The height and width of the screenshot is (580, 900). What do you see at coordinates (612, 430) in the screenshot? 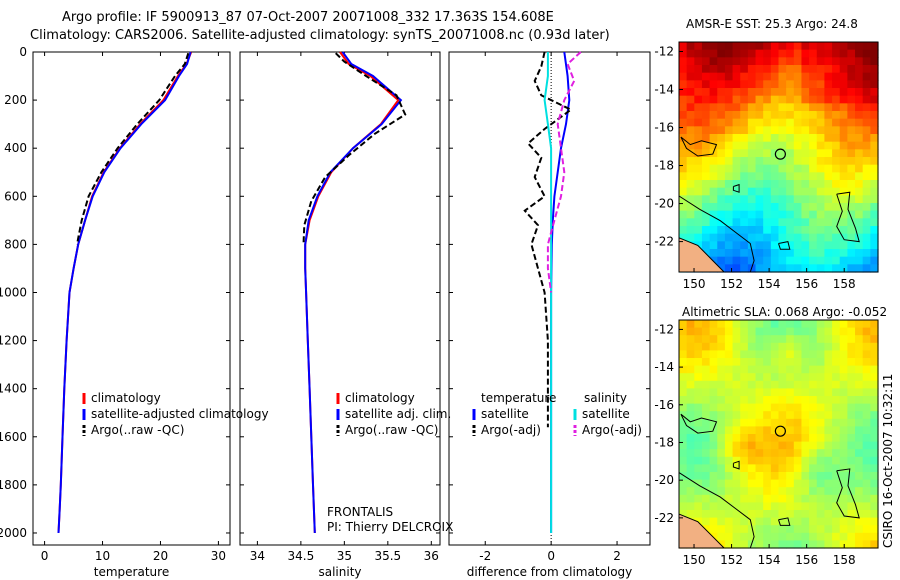
I see `diff-legend-sal-argo: Argo(-adj)` at bounding box center [612, 430].